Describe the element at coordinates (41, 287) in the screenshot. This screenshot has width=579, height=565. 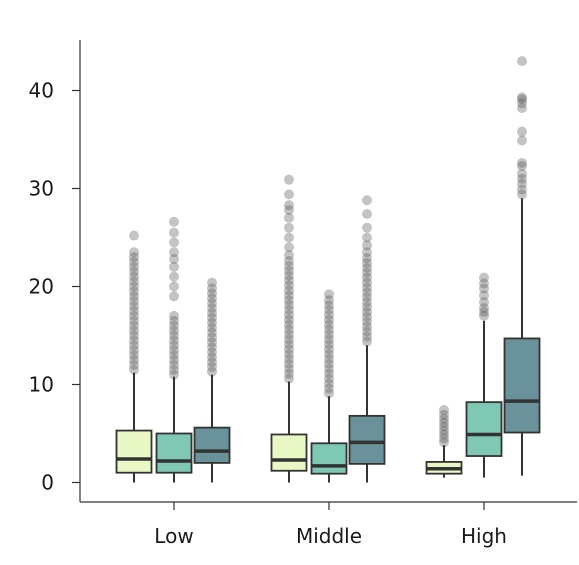
I see `y-tick-label: 20` at that location.